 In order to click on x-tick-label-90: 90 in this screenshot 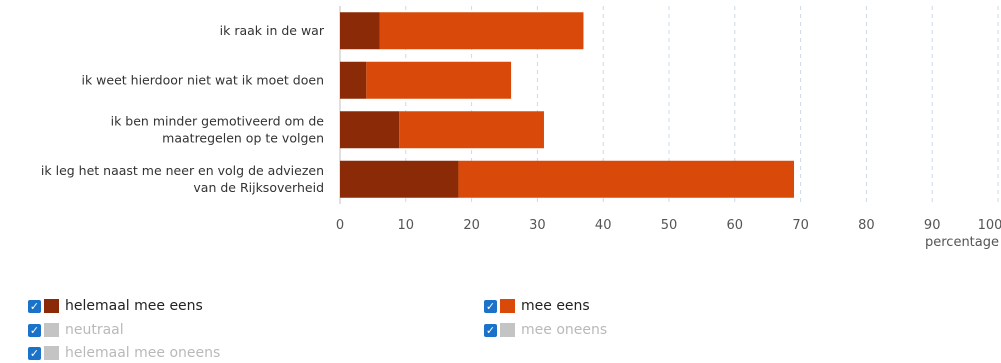, I will do `click(932, 225)`.